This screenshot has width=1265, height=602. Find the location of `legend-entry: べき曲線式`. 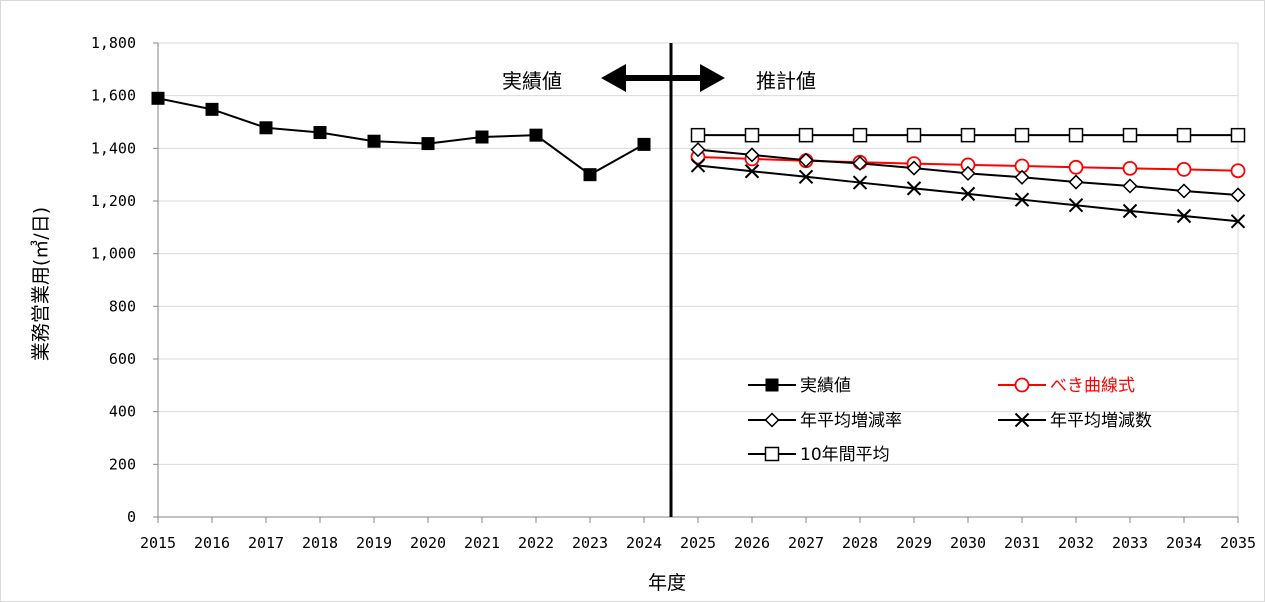

legend-entry: べき曲線式 is located at coordinates (1066, 386).